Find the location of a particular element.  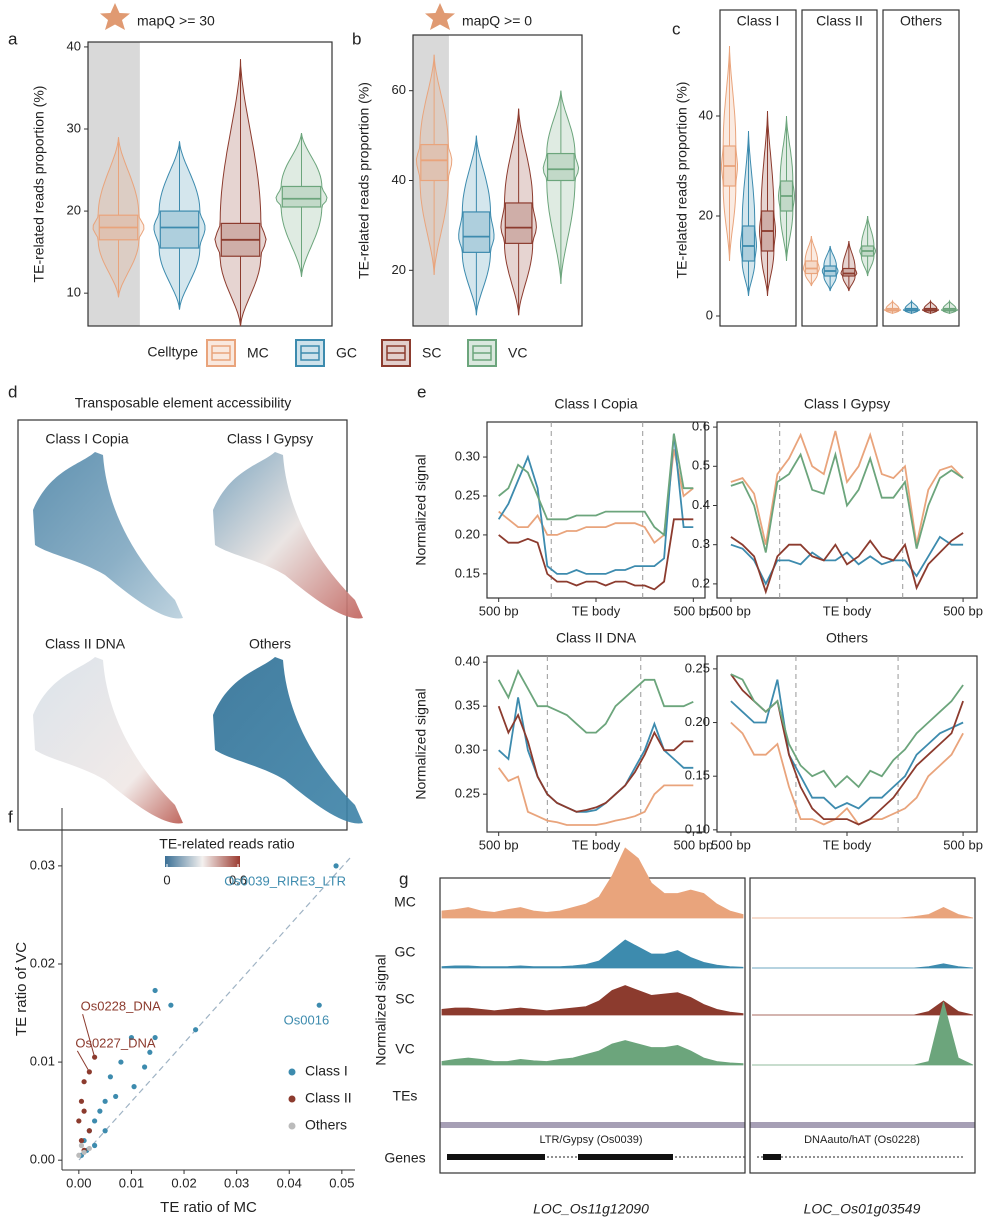

panel-label: f is located at coordinates (10, 816).